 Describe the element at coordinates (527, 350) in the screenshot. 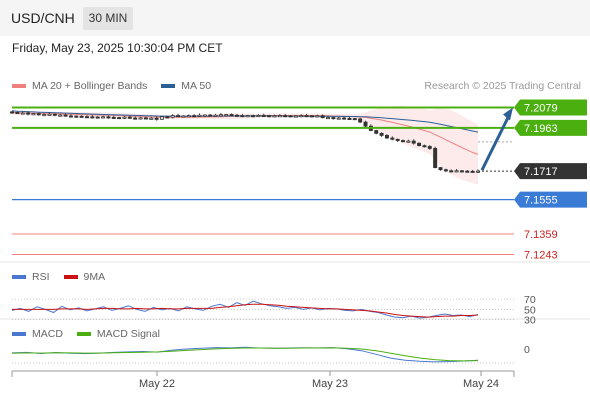

I see `macd-zero-label: 0` at that location.